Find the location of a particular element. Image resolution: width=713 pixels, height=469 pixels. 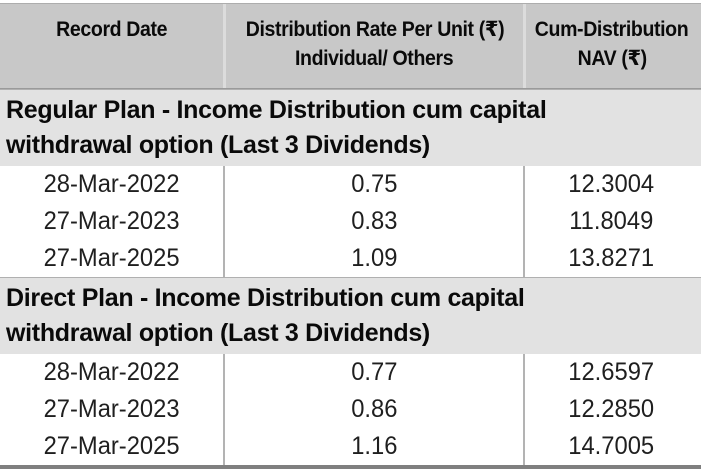

rate-value: 0.83 is located at coordinates (374, 221).